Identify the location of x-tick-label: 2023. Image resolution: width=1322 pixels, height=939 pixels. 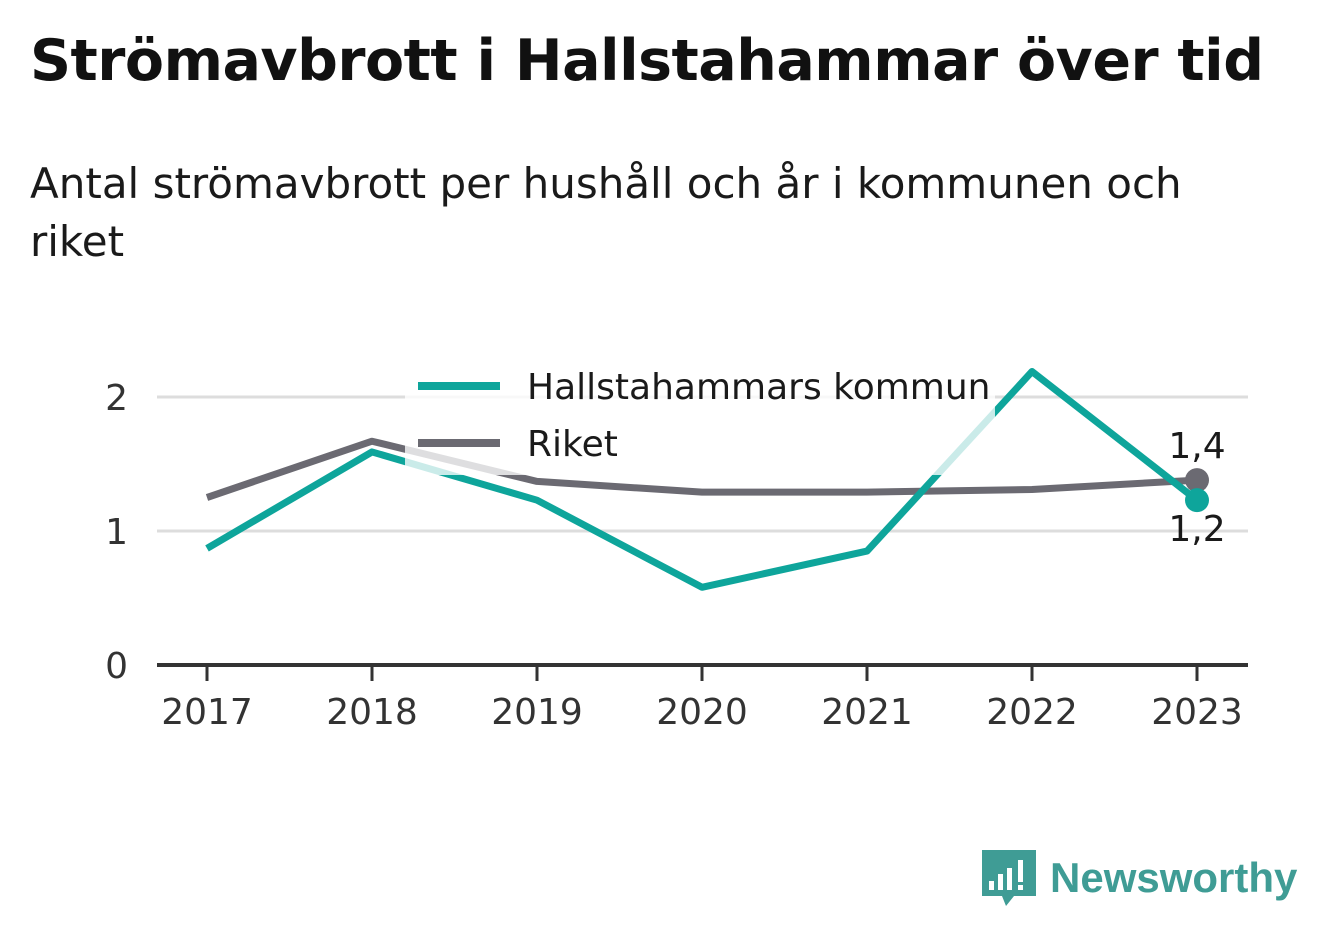
(1197, 712).